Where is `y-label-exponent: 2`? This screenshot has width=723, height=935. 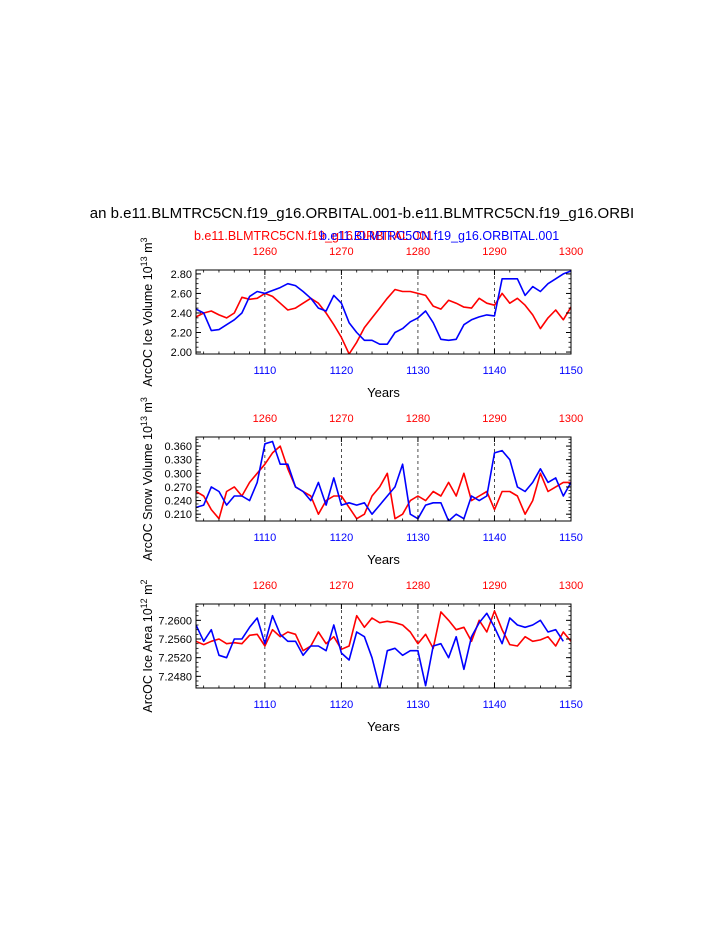
y-label-exponent: 2 is located at coordinates (144, 581).